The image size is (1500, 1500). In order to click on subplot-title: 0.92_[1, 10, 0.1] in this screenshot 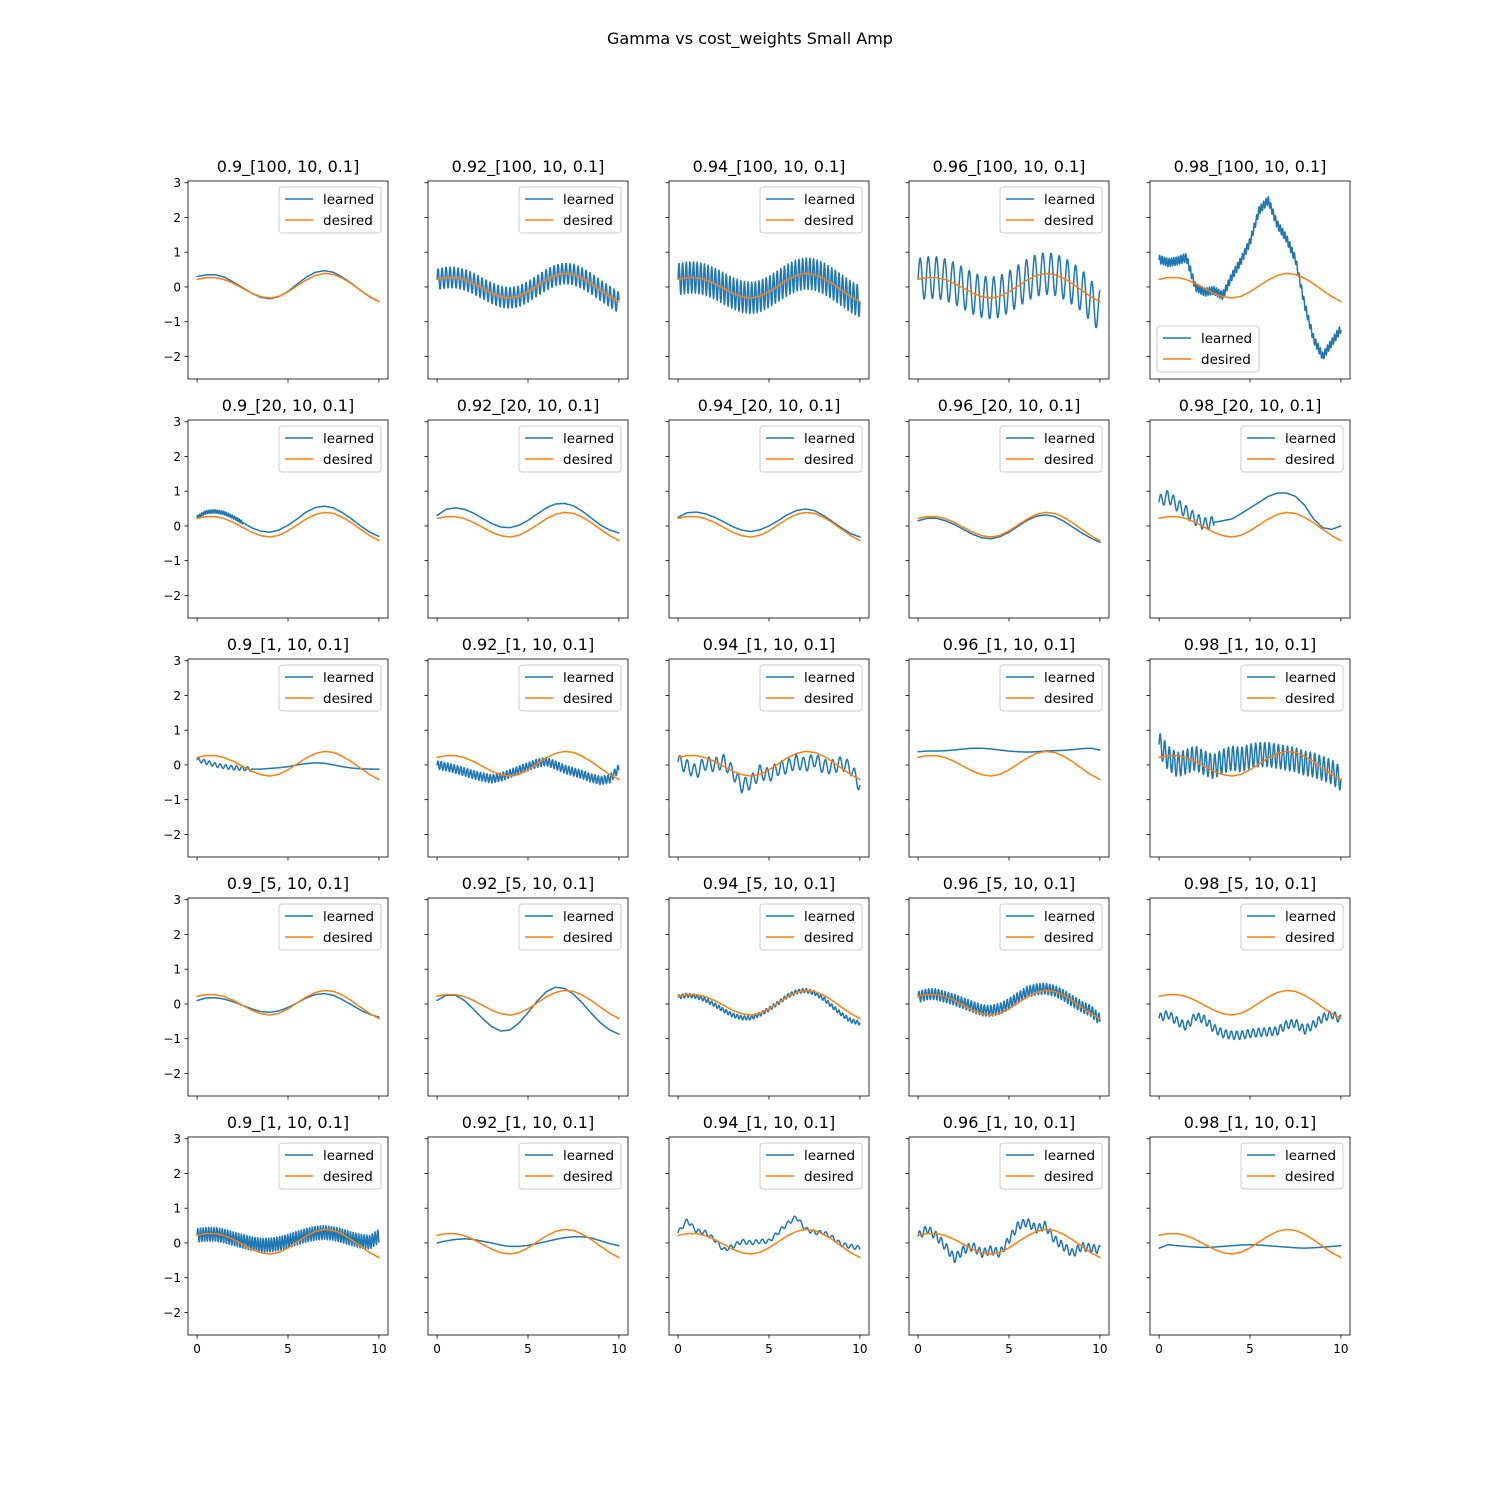, I will do `click(528, 1123)`.